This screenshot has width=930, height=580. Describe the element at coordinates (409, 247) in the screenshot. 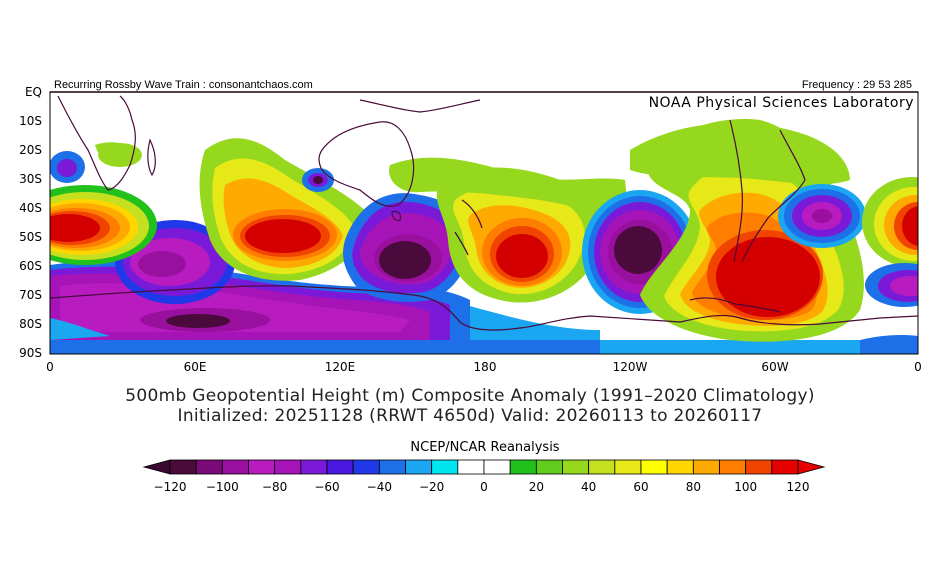

I see `negative-center-150e` at that location.